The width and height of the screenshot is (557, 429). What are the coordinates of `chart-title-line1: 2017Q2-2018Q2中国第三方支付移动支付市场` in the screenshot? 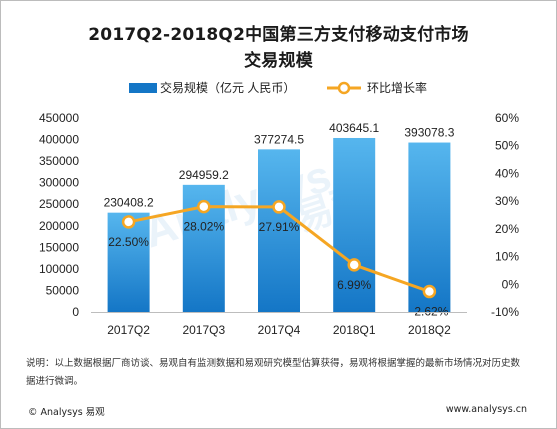 It's located at (278, 35).